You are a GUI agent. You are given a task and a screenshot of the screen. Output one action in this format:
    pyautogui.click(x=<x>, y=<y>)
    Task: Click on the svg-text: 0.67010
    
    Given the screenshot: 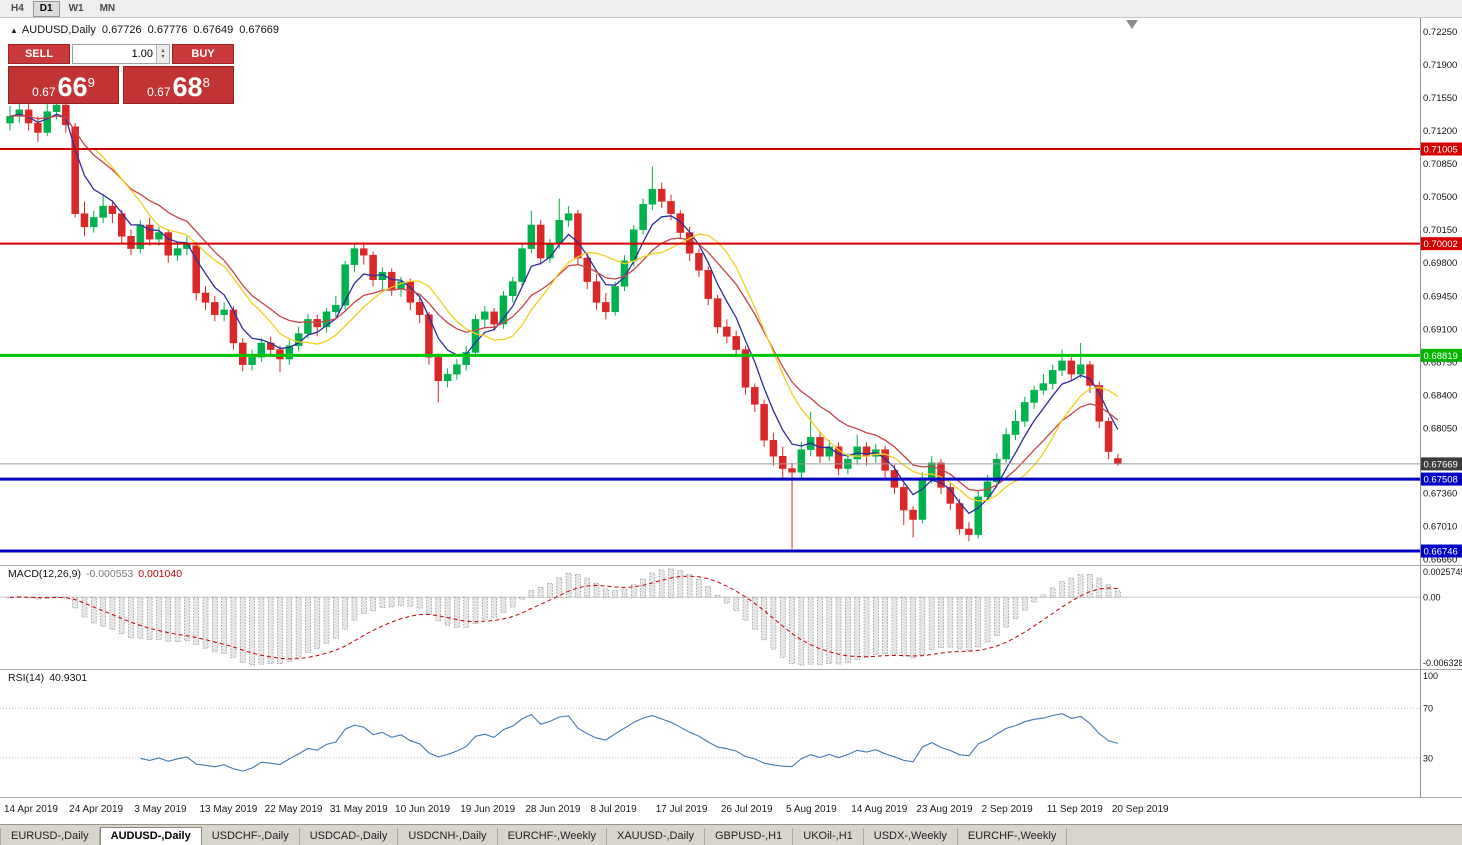 What is the action you would take?
    pyautogui.click(x=1440, y=527)
    